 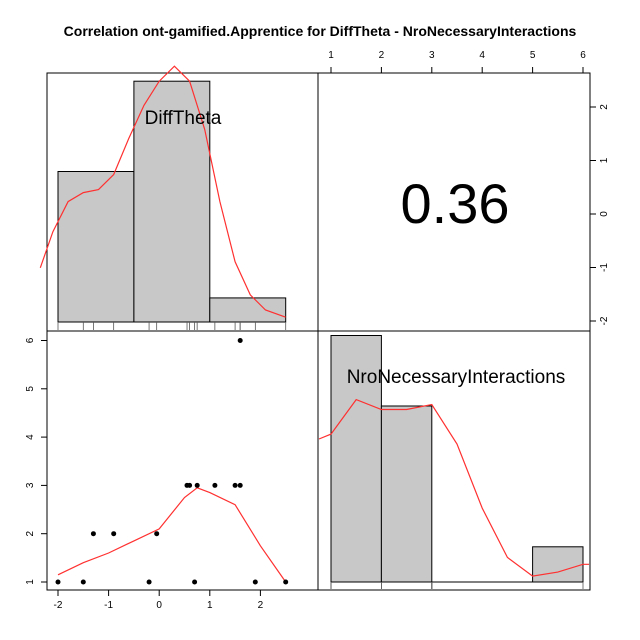 What do you see at coordinates (432, 55) in the screenshot?
I see `top-axis-tick-label: 3` at bounding box center [432, 55].